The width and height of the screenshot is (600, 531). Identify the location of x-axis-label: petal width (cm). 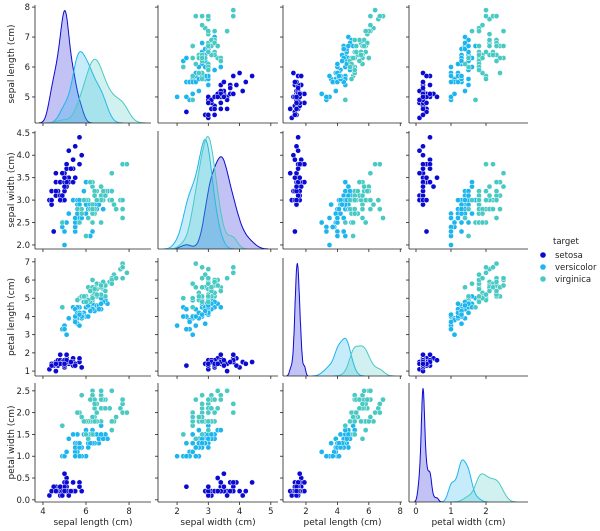
(468, 523).